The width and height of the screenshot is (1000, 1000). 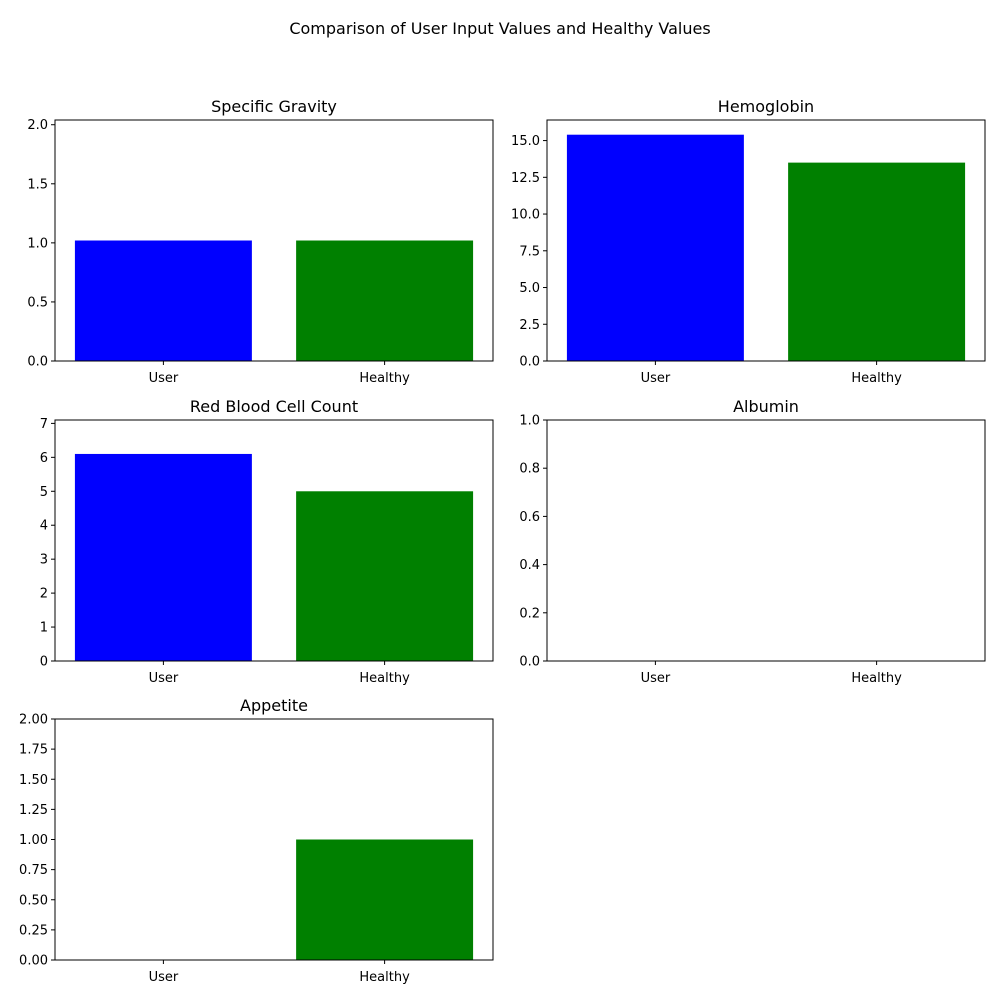 What do you see at coordinates (44, 662) in the screenshot?
I see `red-blood-cell-count-ytick-label: 0` at bounding box center [44, 662].